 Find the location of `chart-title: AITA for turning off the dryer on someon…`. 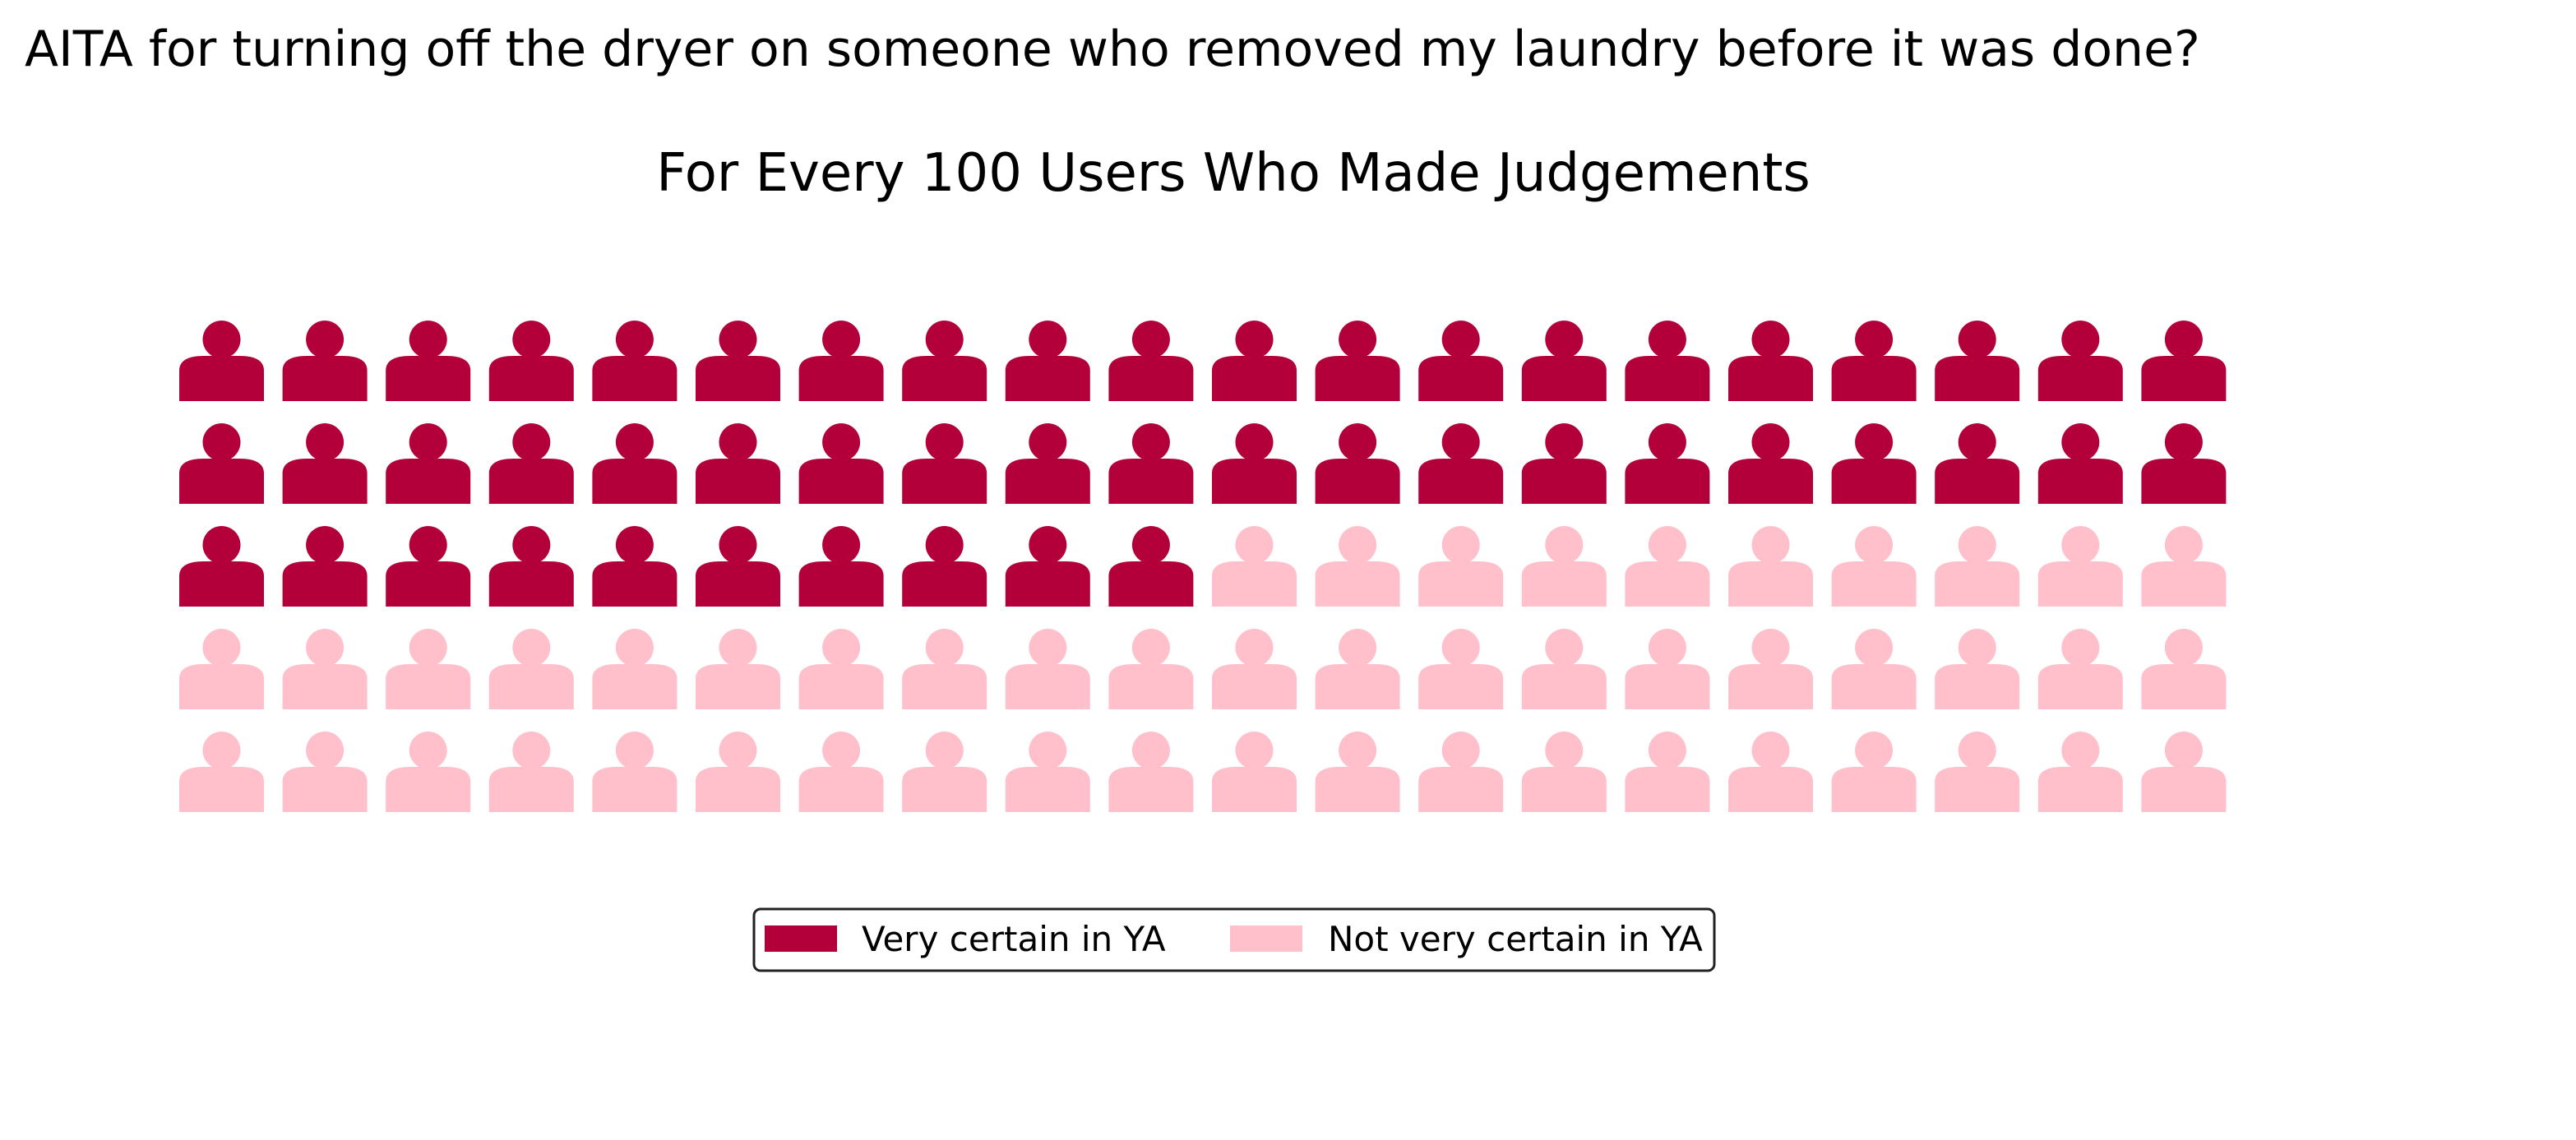

chart-title: AITA for turning off the dryer on someon… is located at coordinates (1112, 49).